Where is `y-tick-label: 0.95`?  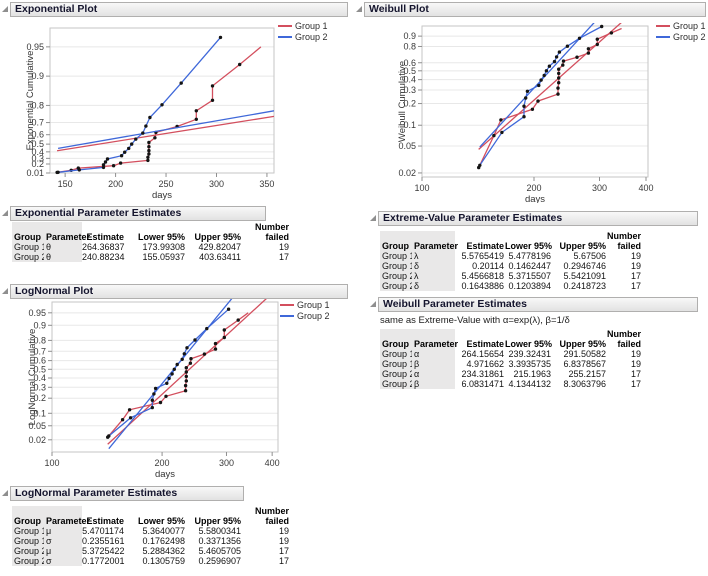
y-tick-label: 0.95 is located at coordinates (35, 47).